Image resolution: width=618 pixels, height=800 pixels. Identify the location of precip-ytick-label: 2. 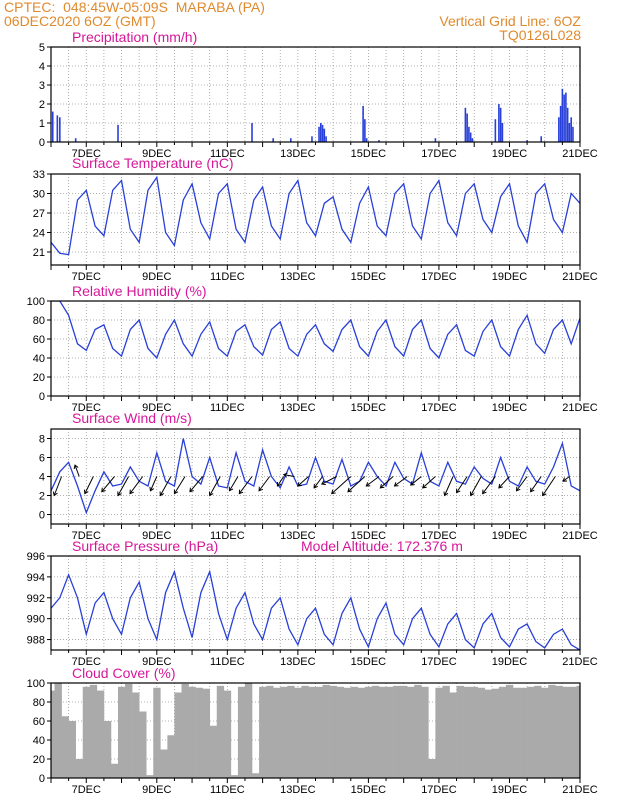
(42, 105).